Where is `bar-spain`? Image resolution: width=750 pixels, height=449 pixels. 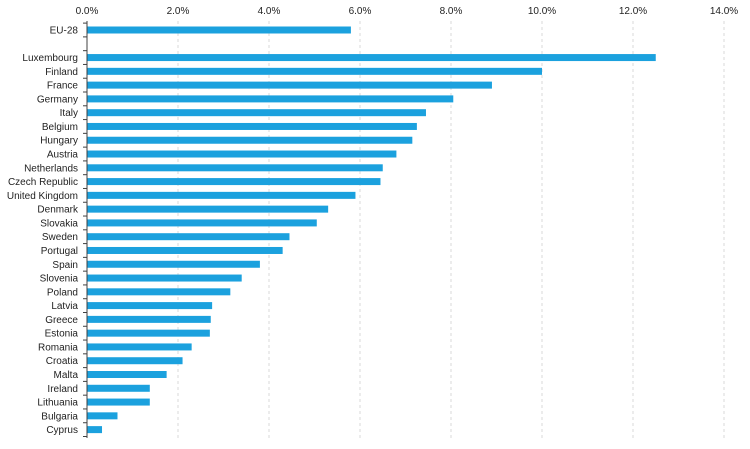
bar-spain is located at coordinates (173, 264).